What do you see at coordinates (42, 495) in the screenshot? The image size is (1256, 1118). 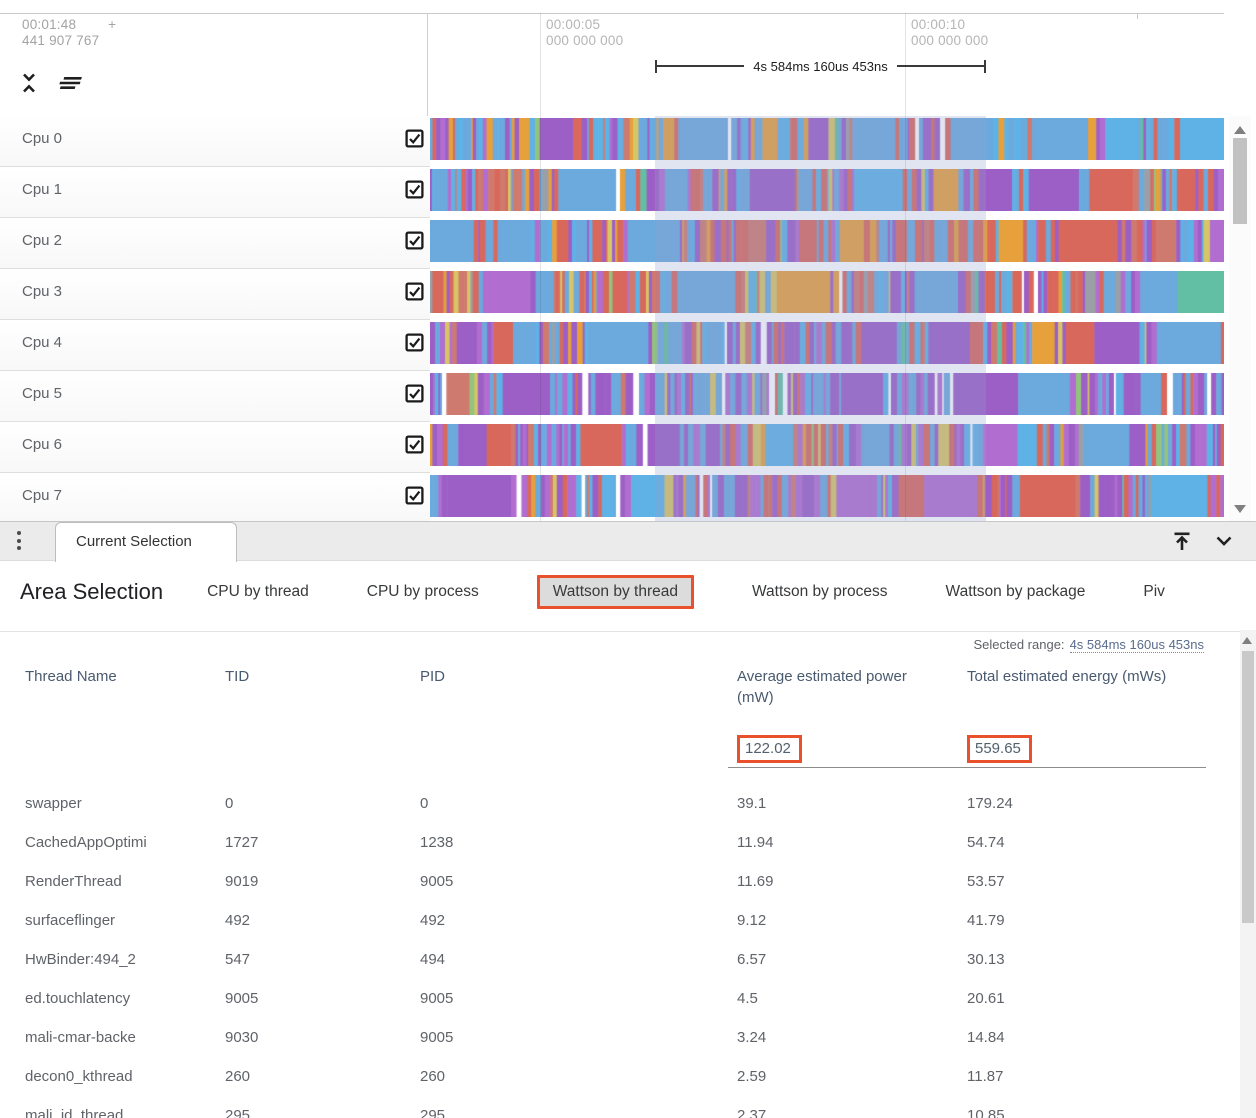 I see `track-label: Cpu 7` at bounding box center [42, 495].